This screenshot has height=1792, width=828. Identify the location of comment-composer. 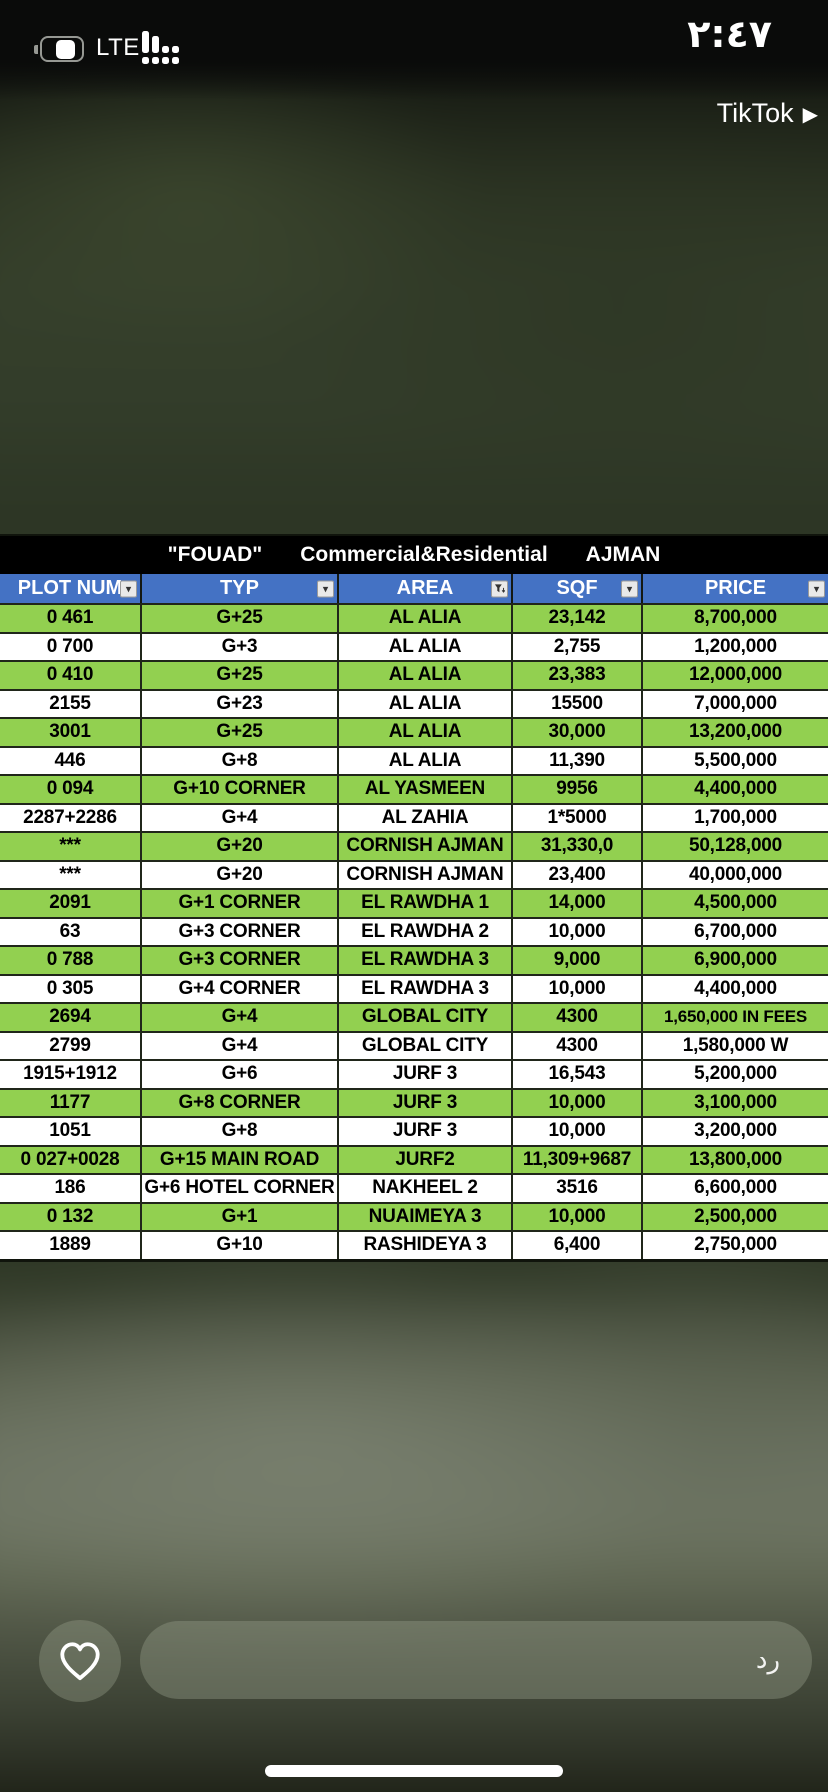
(414, 1662).